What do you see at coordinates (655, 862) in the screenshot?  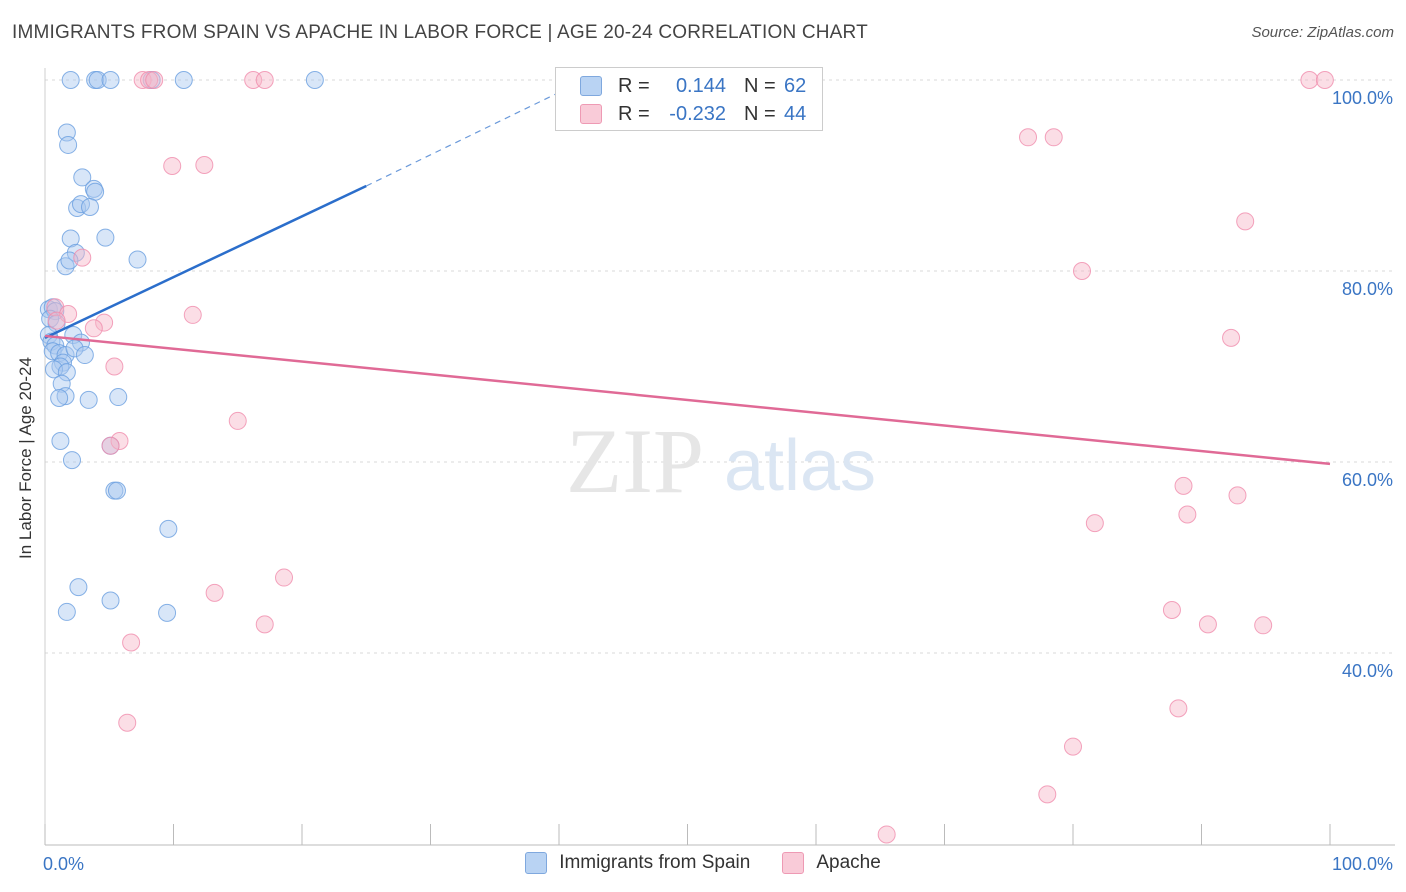 I see `legend-label-spain: Immigrants from Spain` at bounding box center [655, 862].